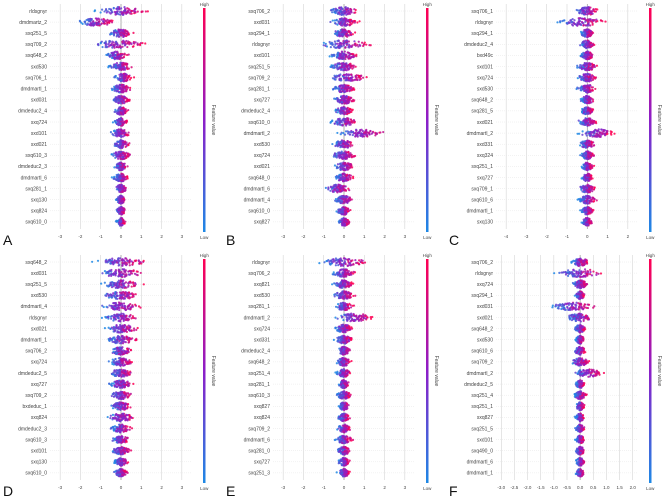  Describe the element at coordinates (34, 90) in the screenshot. I see `feature-label: dmdmartl_1` at that location.